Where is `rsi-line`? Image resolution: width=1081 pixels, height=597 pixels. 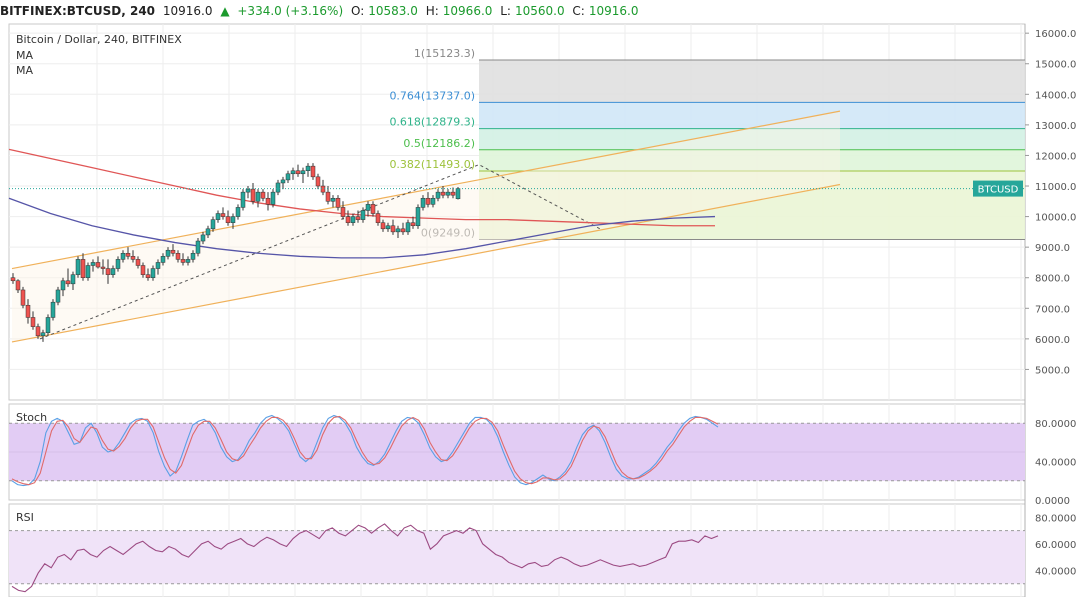 rsi-line is located at coordinates (365, 558).